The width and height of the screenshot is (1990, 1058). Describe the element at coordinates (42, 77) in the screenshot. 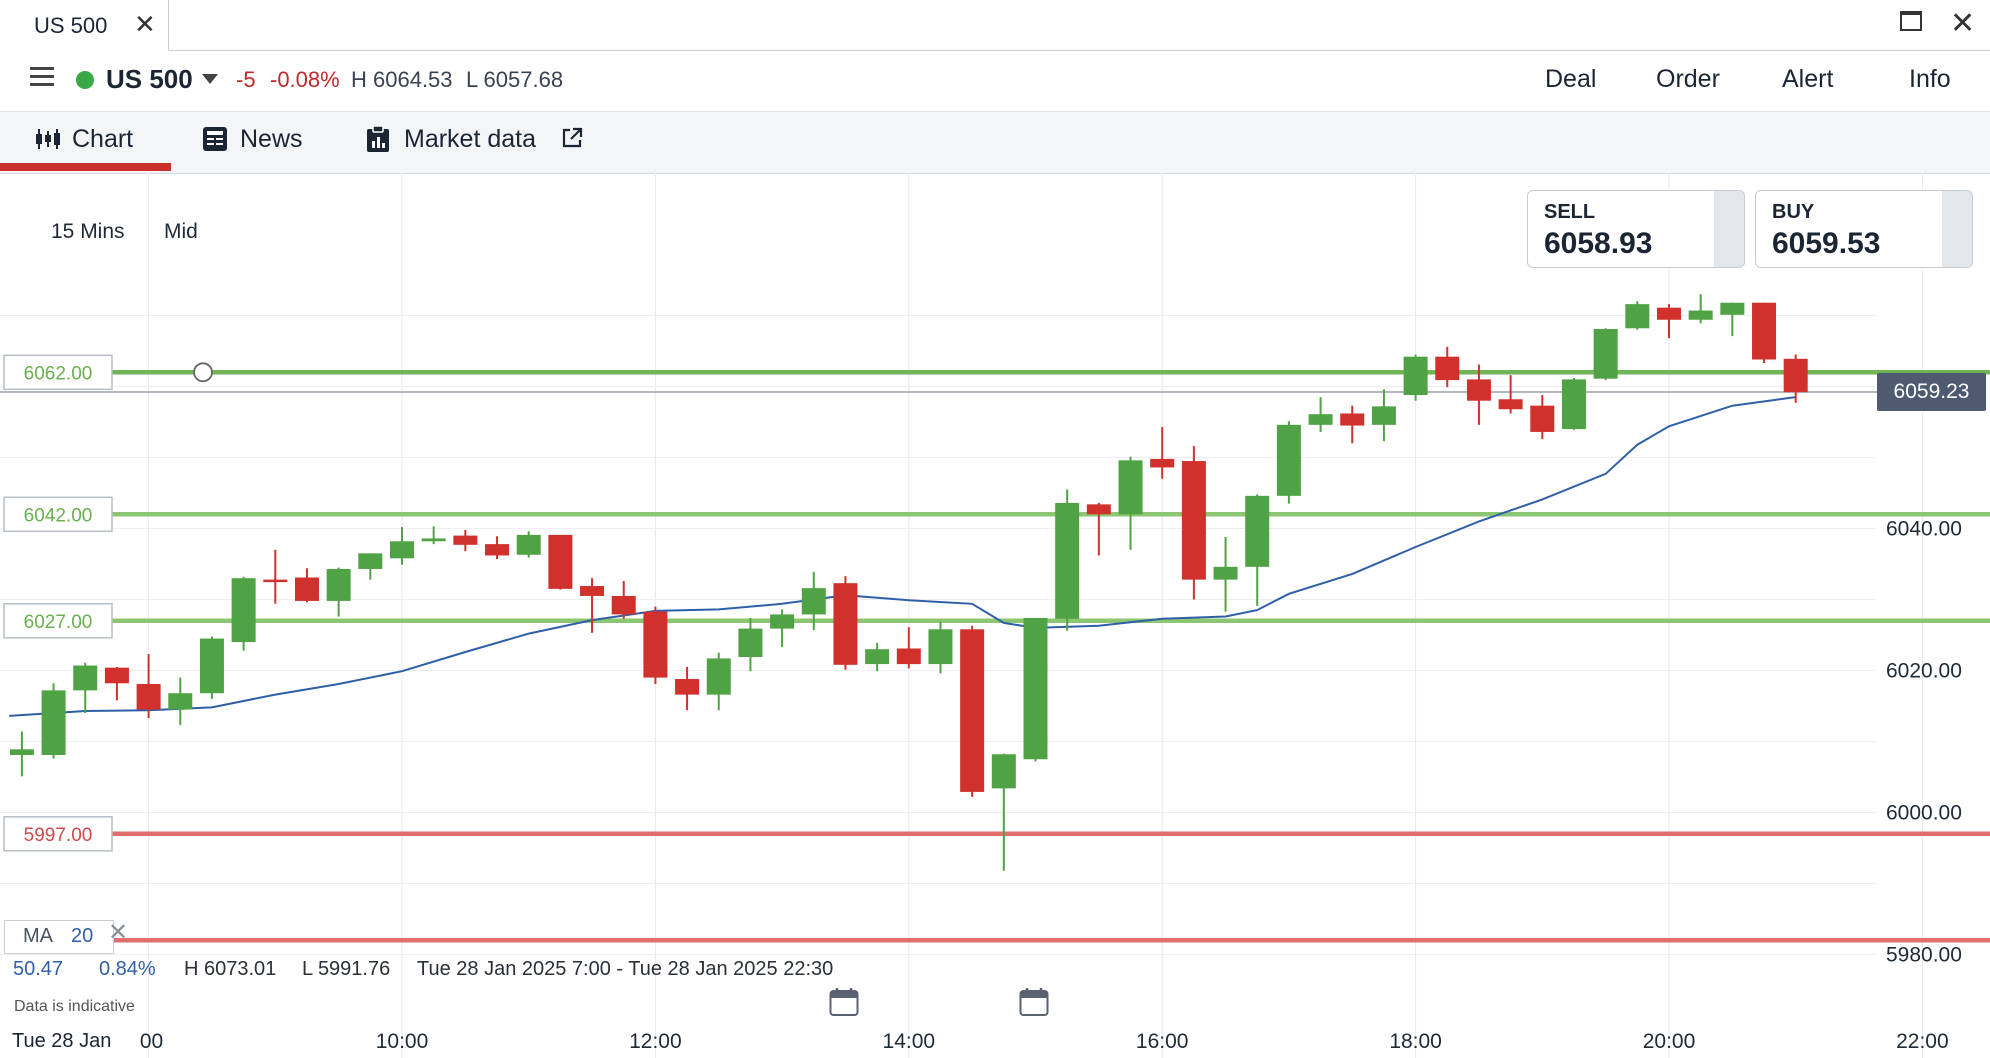

I see `hamburger-menu-icon` at that location.